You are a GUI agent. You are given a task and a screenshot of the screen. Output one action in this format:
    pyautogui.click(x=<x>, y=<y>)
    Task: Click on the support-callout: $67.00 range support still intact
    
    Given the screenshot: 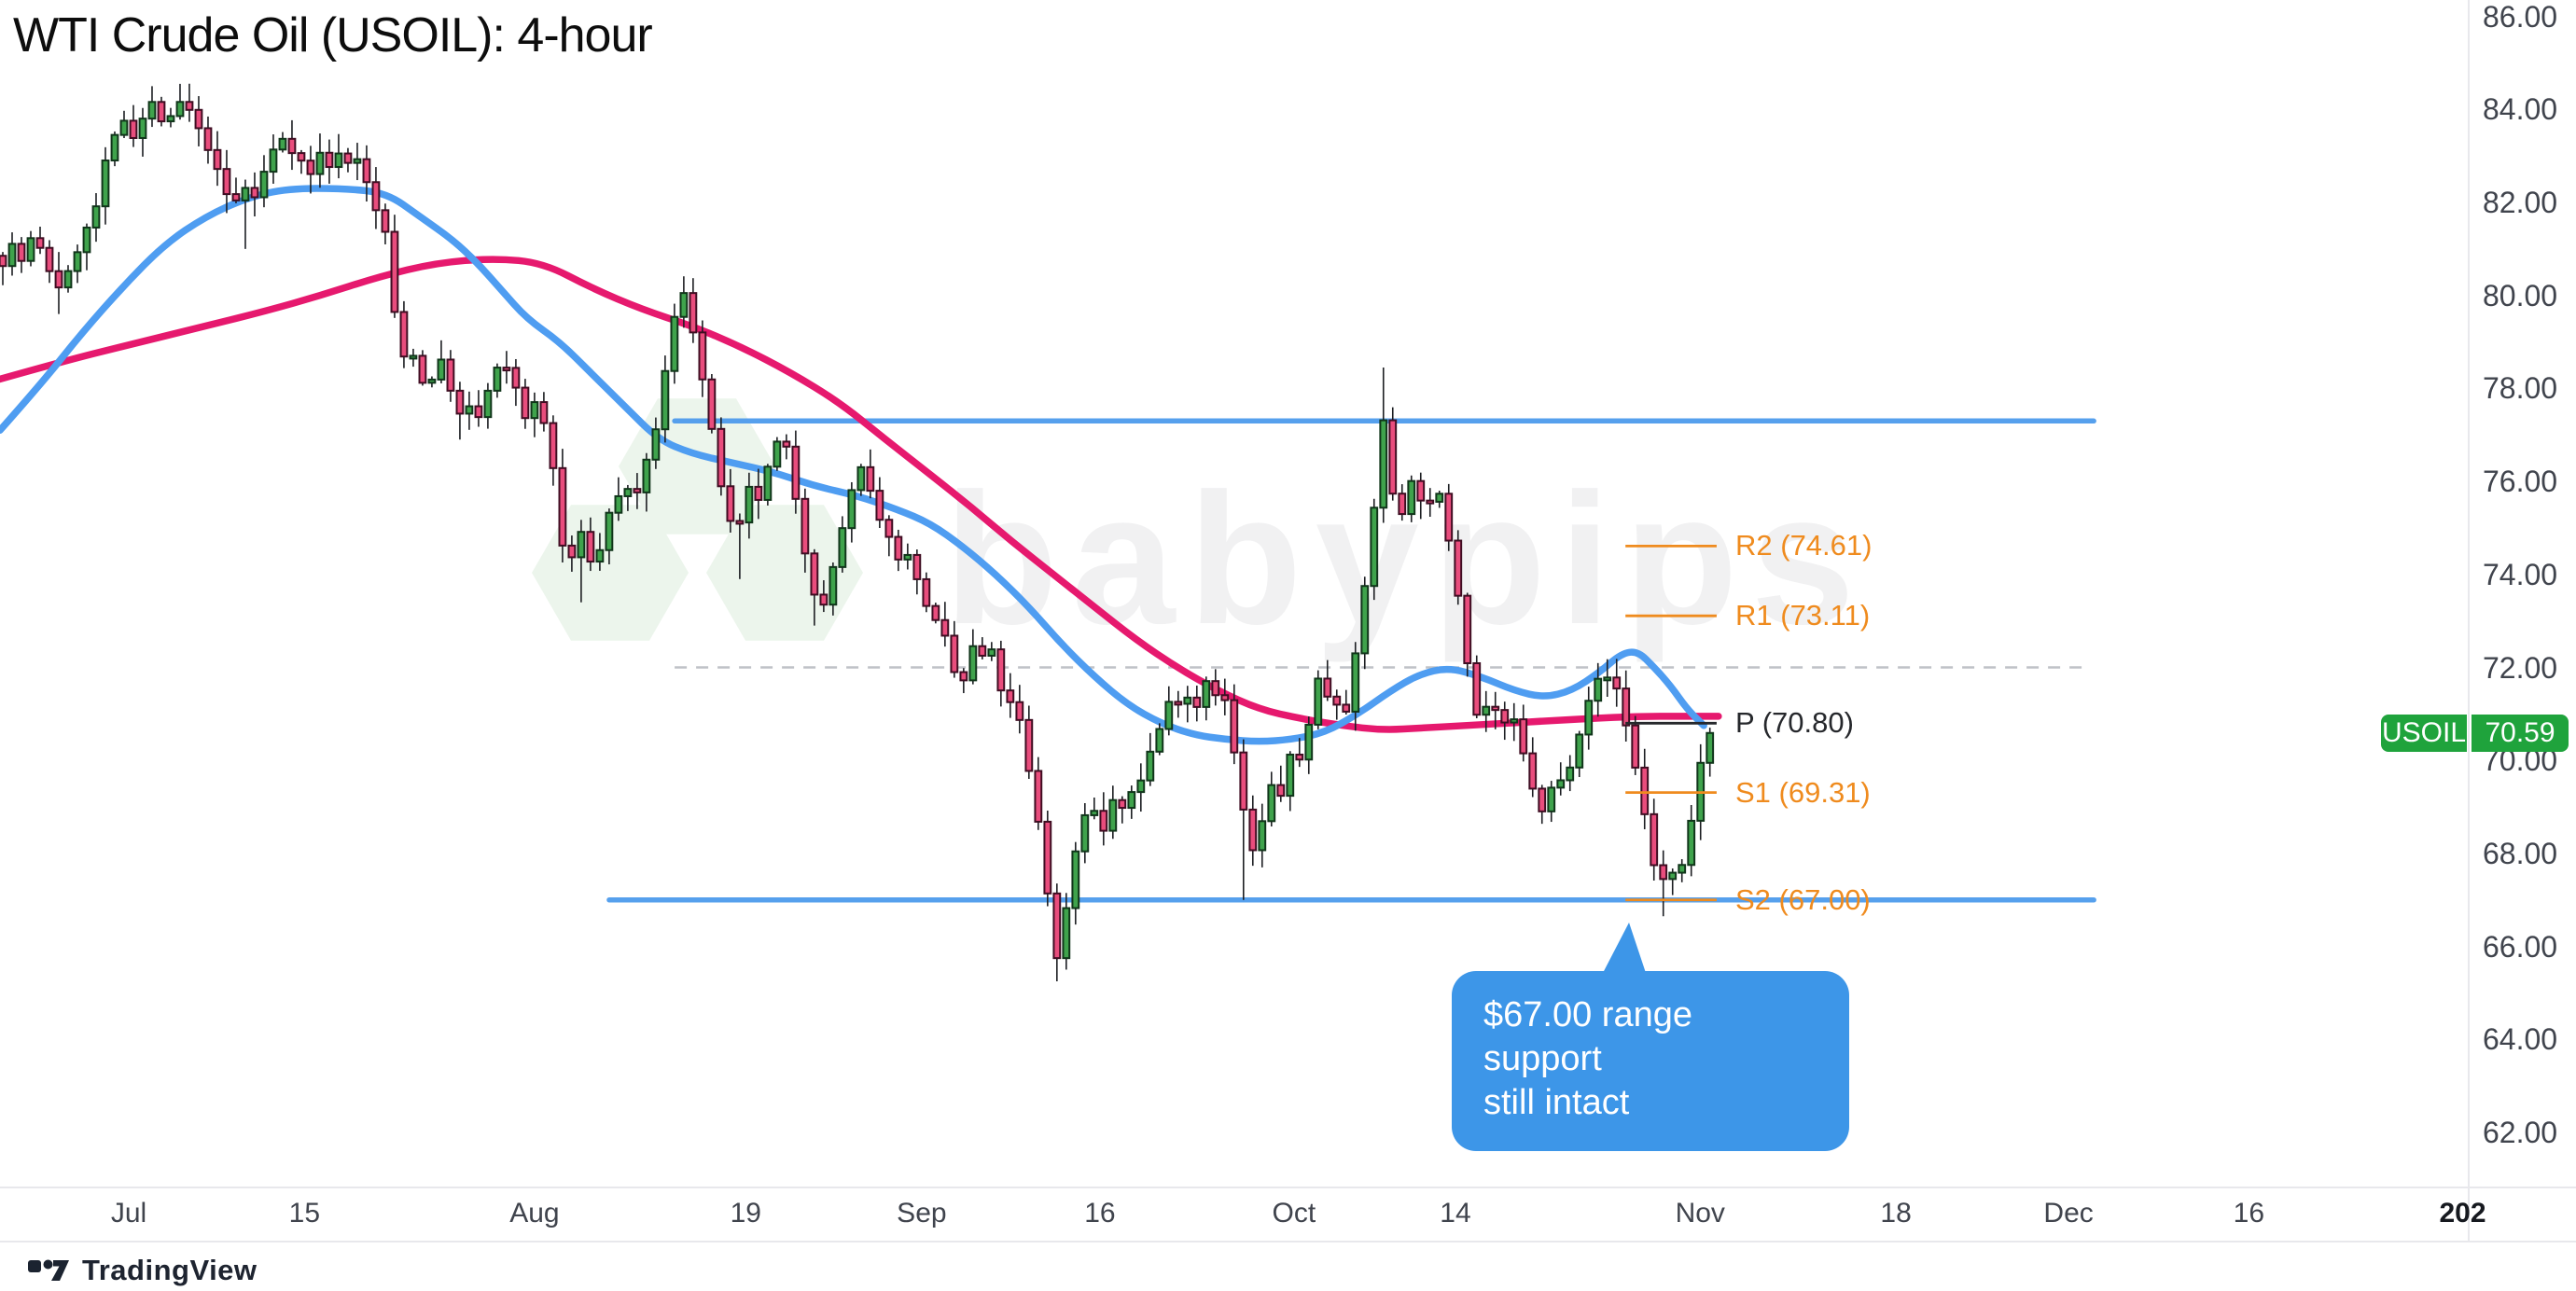 What is the action you would take?
    pyautogui.click(x=1650, y=1037)
    